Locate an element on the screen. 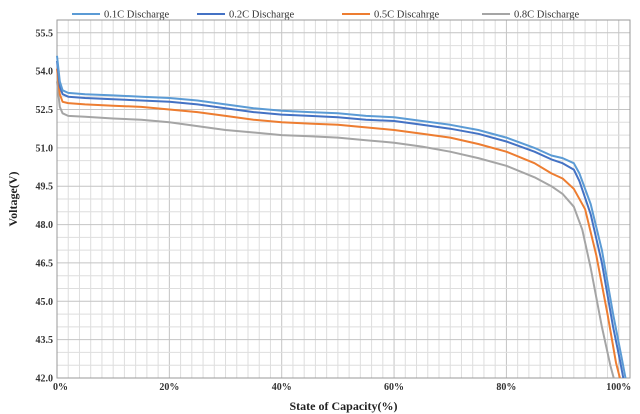  y-tick-label: 55.5 is located at coordinates (45, 33).